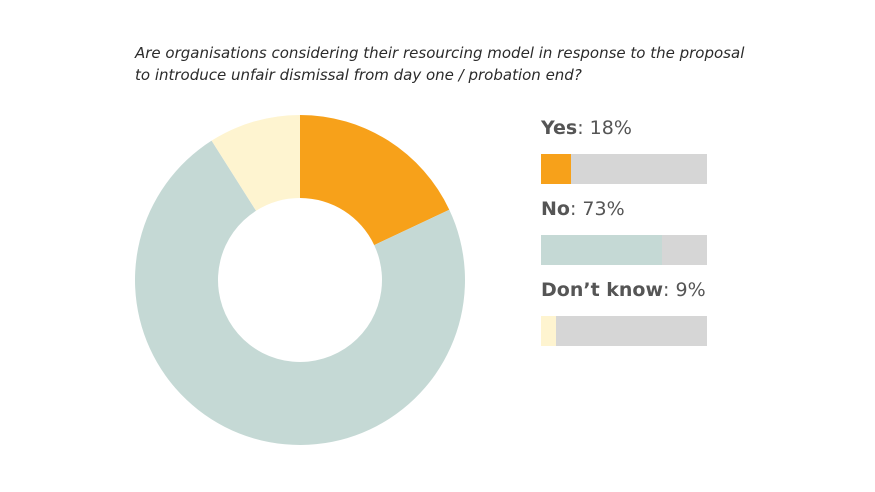 This screenshot has height=492, width=875. What do you see at coordinates (597, 209) in the screenshot?
I see `legend-value-no: : 73%` at bounding box center [597, 209].